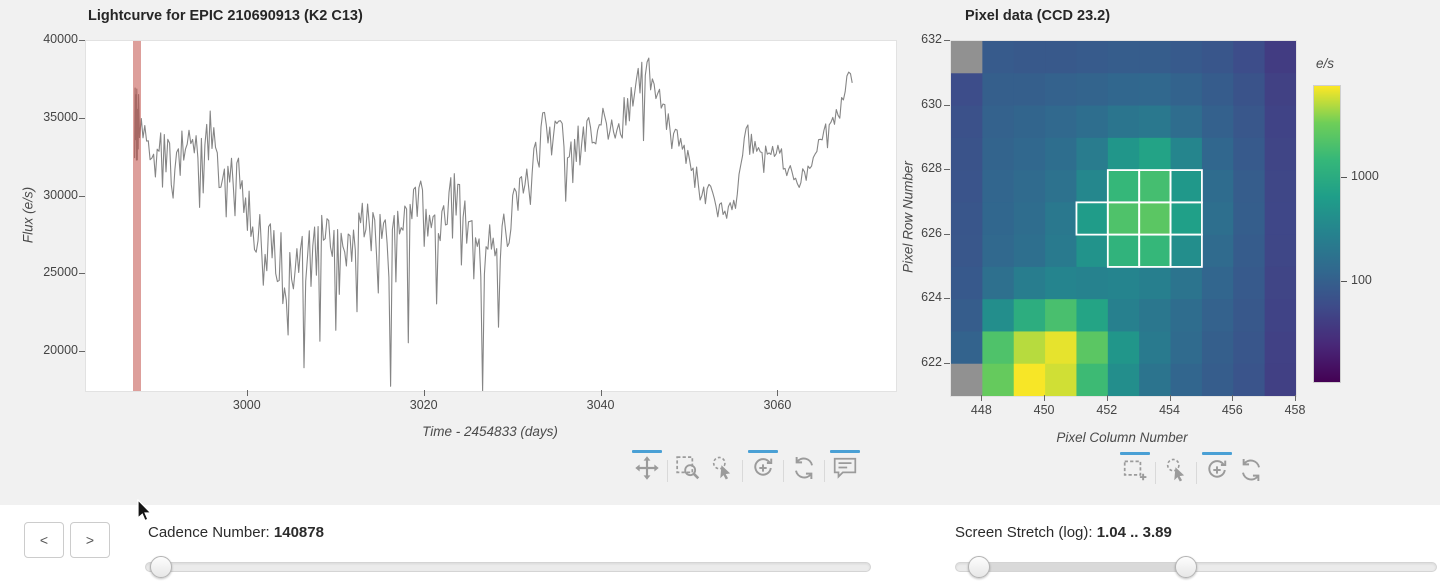 The width and height of the screenshot is (1440, 588). What do you see at coordinates (44, 540) in the screenshot?
I see `previous-cadence-button: <` at bounding box center [44, 540].